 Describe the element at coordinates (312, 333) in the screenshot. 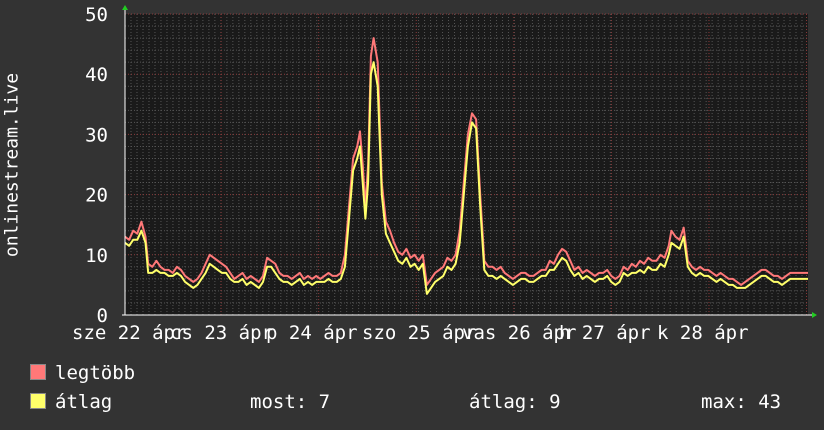

I see `x-tick-label: p 24 ápr` at that location.